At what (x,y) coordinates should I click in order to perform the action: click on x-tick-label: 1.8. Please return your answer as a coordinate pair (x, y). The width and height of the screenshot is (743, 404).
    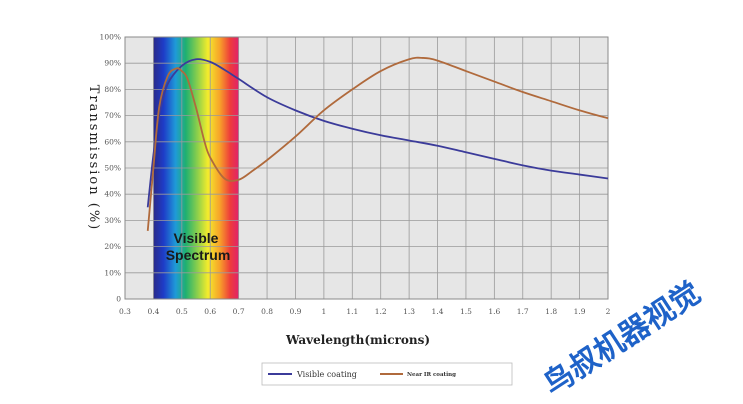
    Looking at the image, I should click on (551, 311).